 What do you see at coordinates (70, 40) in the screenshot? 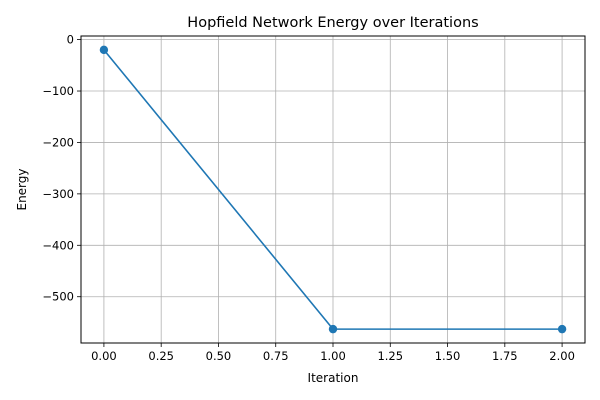
I see `y-tick-label: 0` at bounding box center [70, 40].